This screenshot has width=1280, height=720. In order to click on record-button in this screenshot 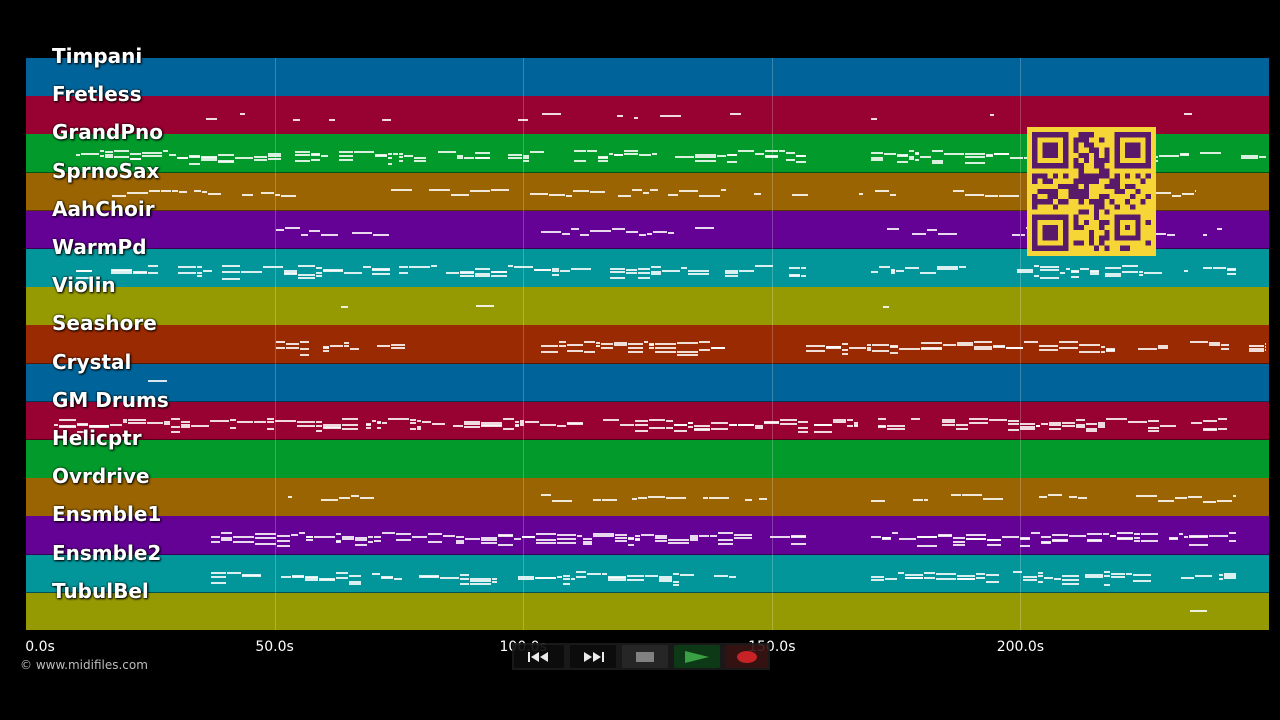, I will do `click(747, 656)`.